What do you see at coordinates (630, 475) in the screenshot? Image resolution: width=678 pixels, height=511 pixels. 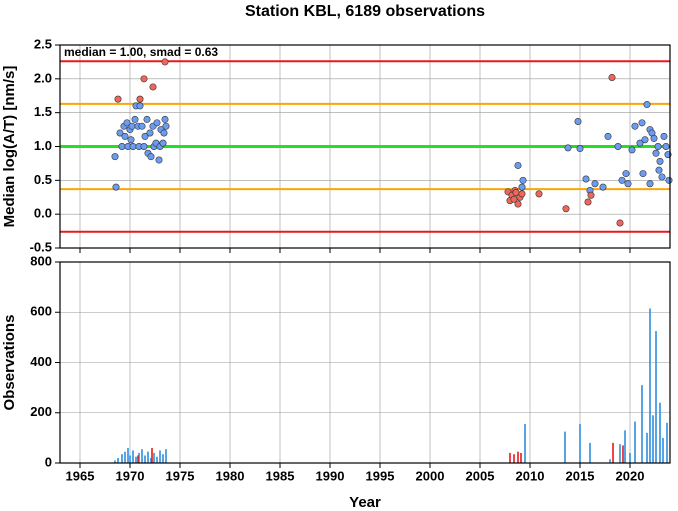 I see `x-tick-label: 2020` at bounding box center [630, 475].